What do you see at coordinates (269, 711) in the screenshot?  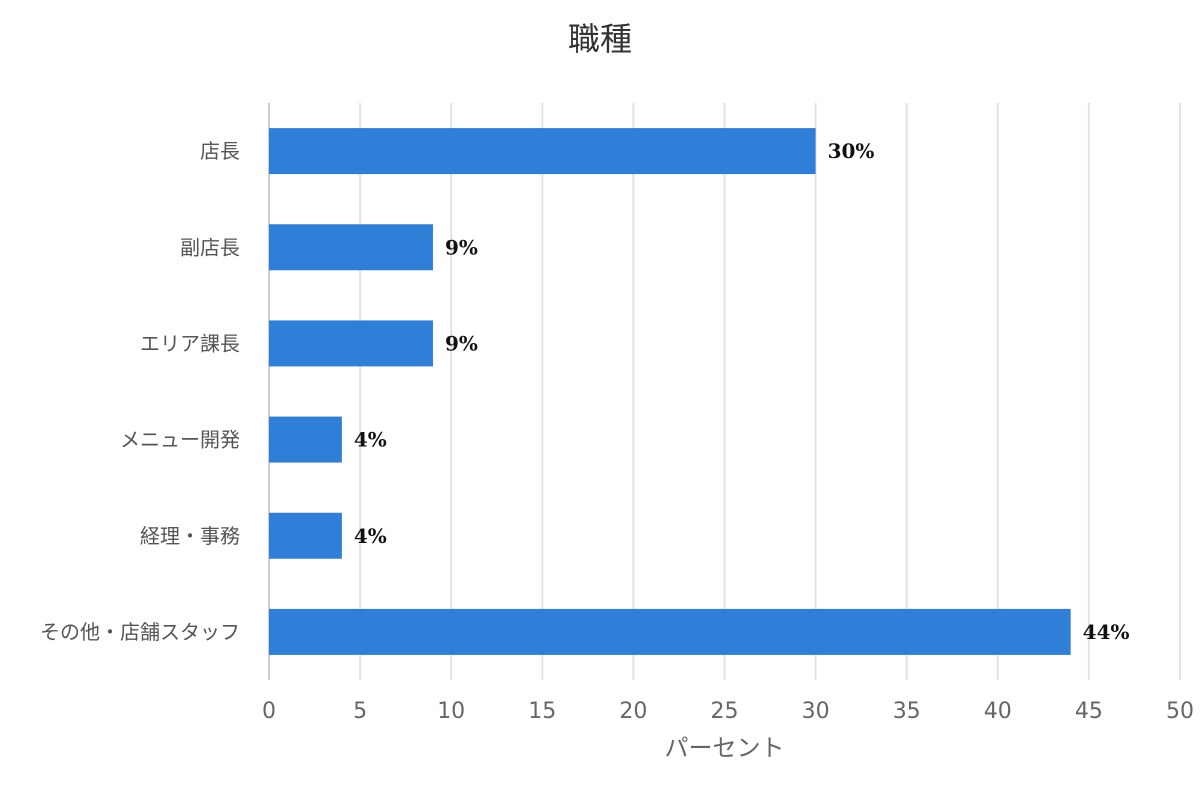 I see `x-tick-label: 0` at bounding box center [269, 711].